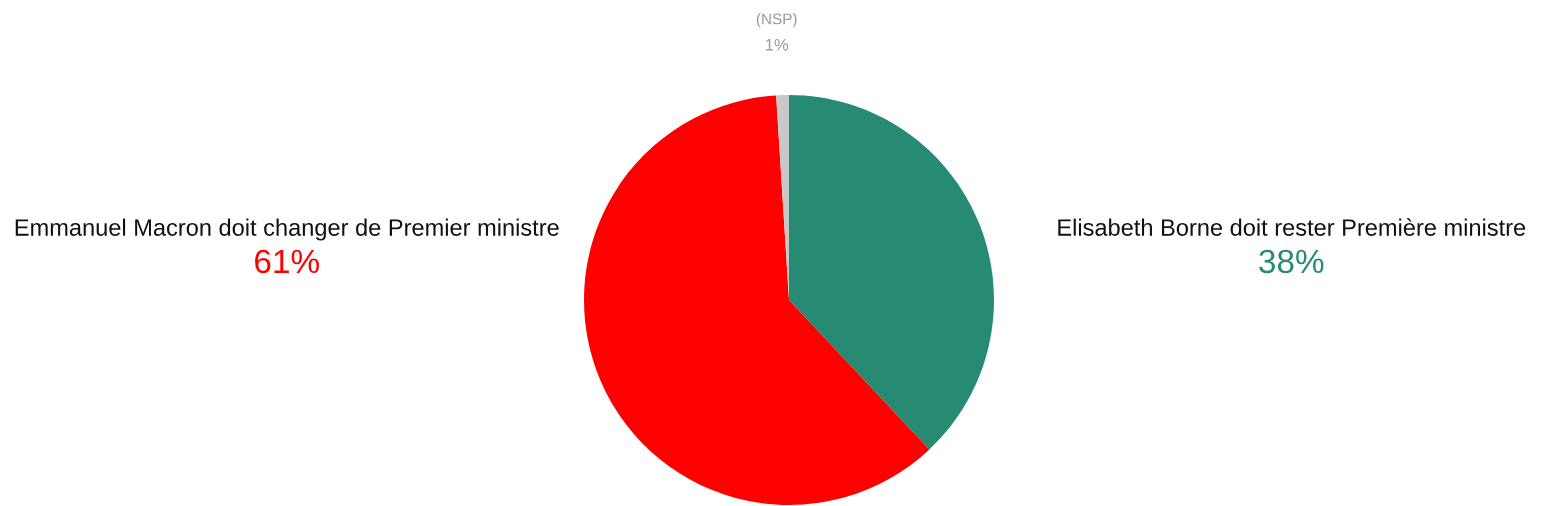  What do you see at coordinates (891, 272) in the screenshot?
I see `pie-slice` at bounding box center [891, 272].